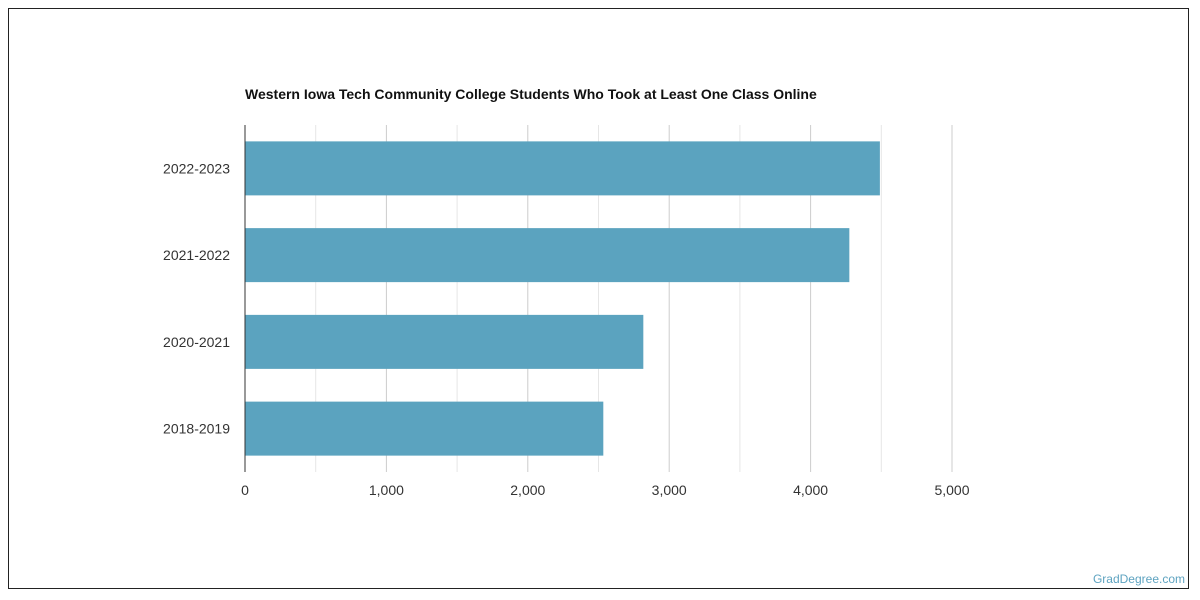 The image size is (1200, 600). What do you see at coordinates (196, 342) in the screenshot?
I see `category-label: 2020-2021` at bounding box center [196, 342].